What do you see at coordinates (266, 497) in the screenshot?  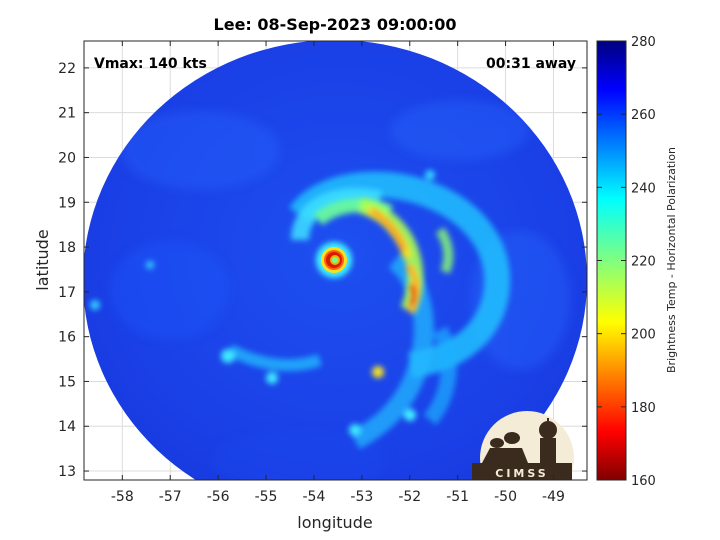 I see `x-tick-label: -55` at bounding box center [266, 497].